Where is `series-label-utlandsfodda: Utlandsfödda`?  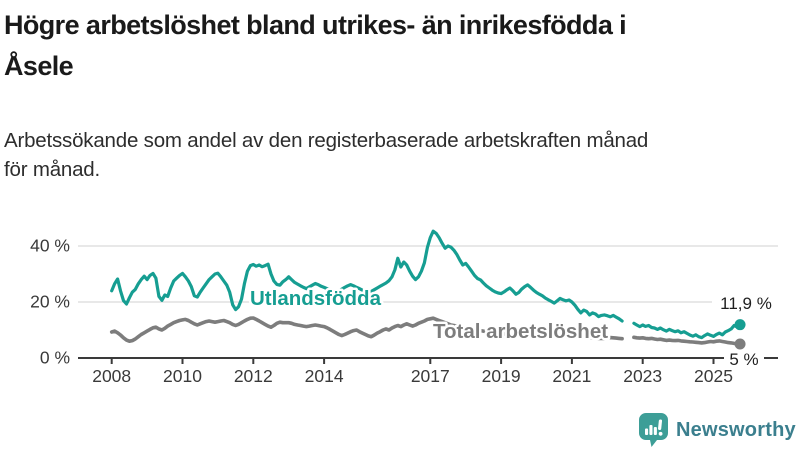
series-label-utlandsfodda: Utlandsfödda is located at coordinates (316, 298).